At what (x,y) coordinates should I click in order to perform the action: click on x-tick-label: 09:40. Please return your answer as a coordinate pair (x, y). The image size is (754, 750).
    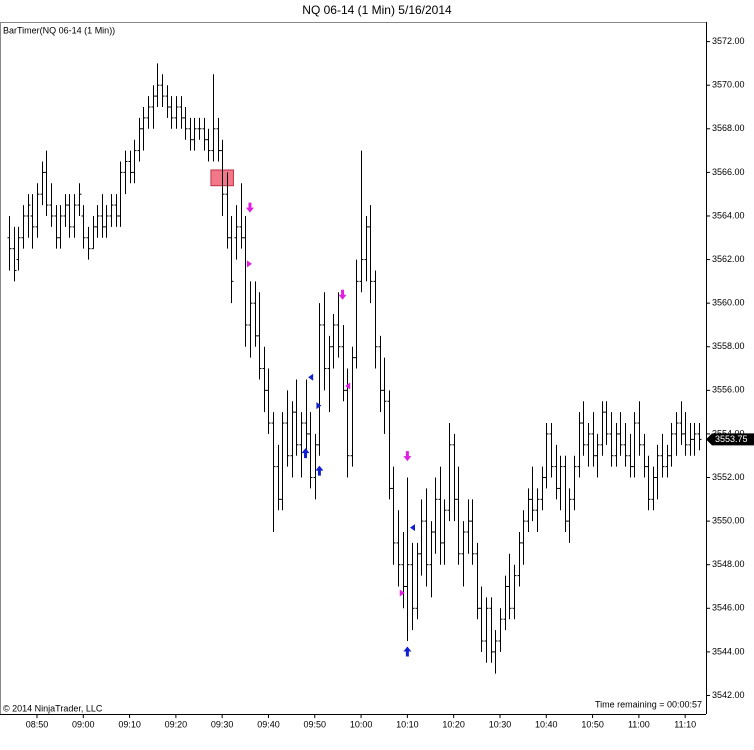
    Looking at the image, I should click on (268, 724).